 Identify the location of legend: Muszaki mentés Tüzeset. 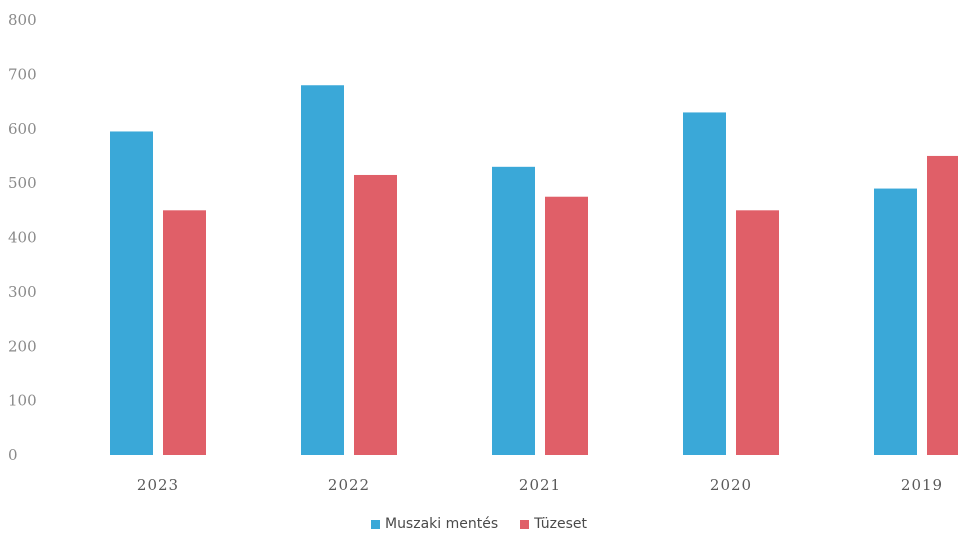
(479, 524).